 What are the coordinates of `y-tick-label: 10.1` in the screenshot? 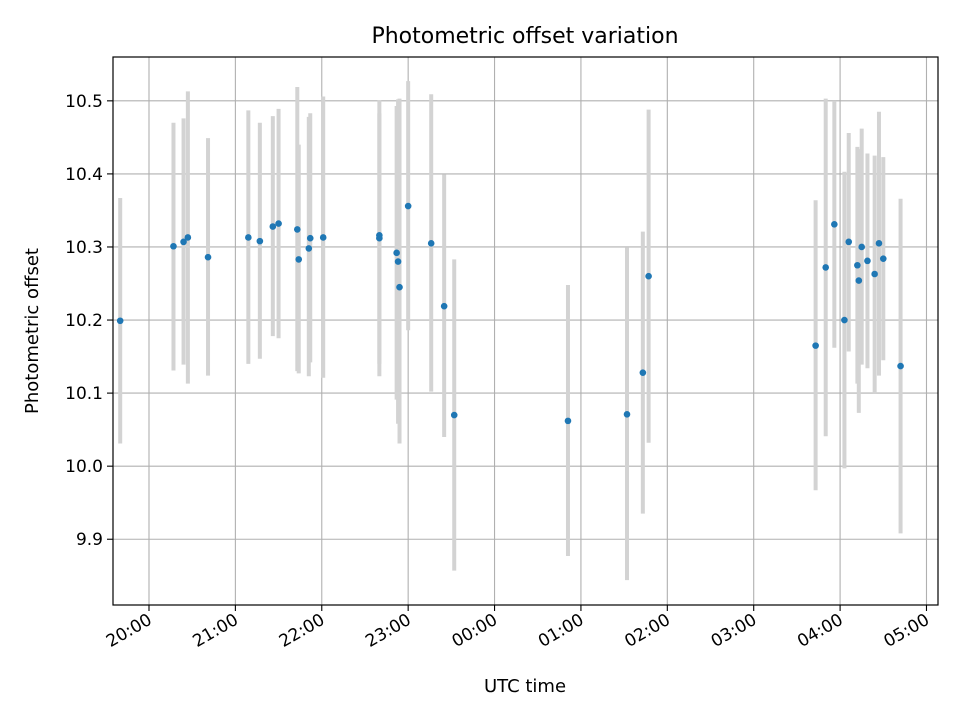 It's located at (84, 394).